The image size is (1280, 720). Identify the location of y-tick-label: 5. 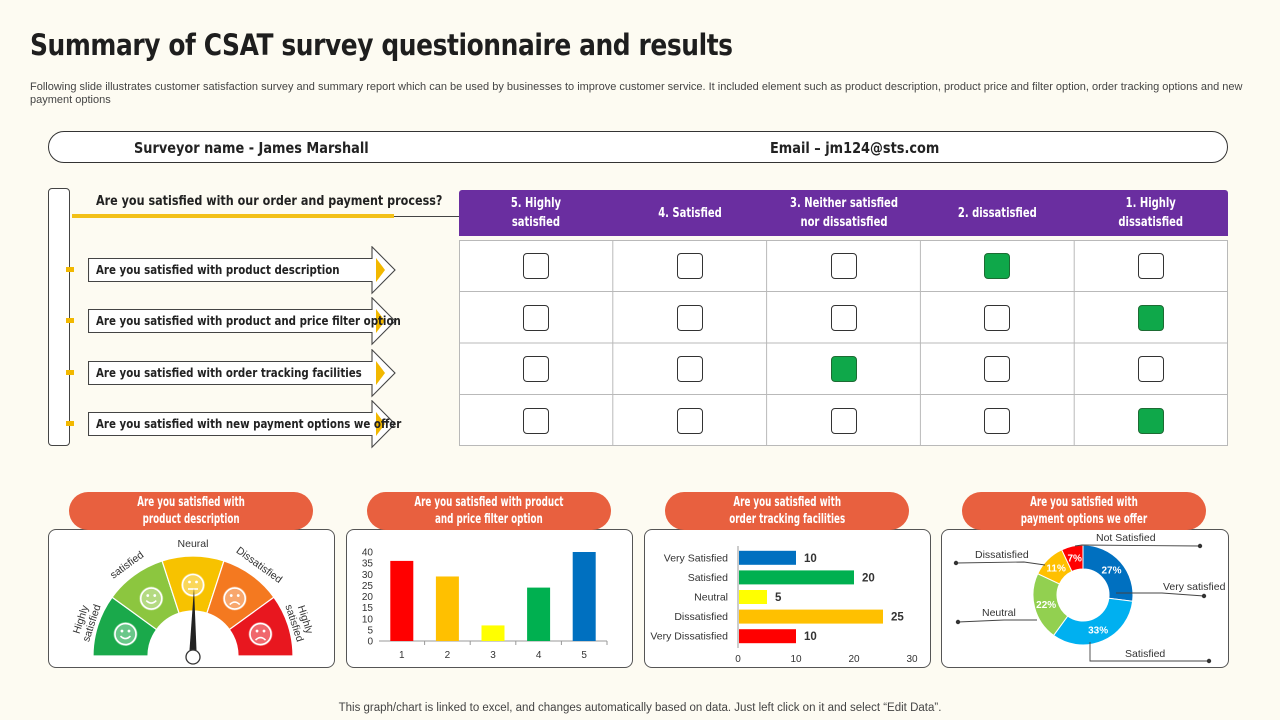
(370, 630).